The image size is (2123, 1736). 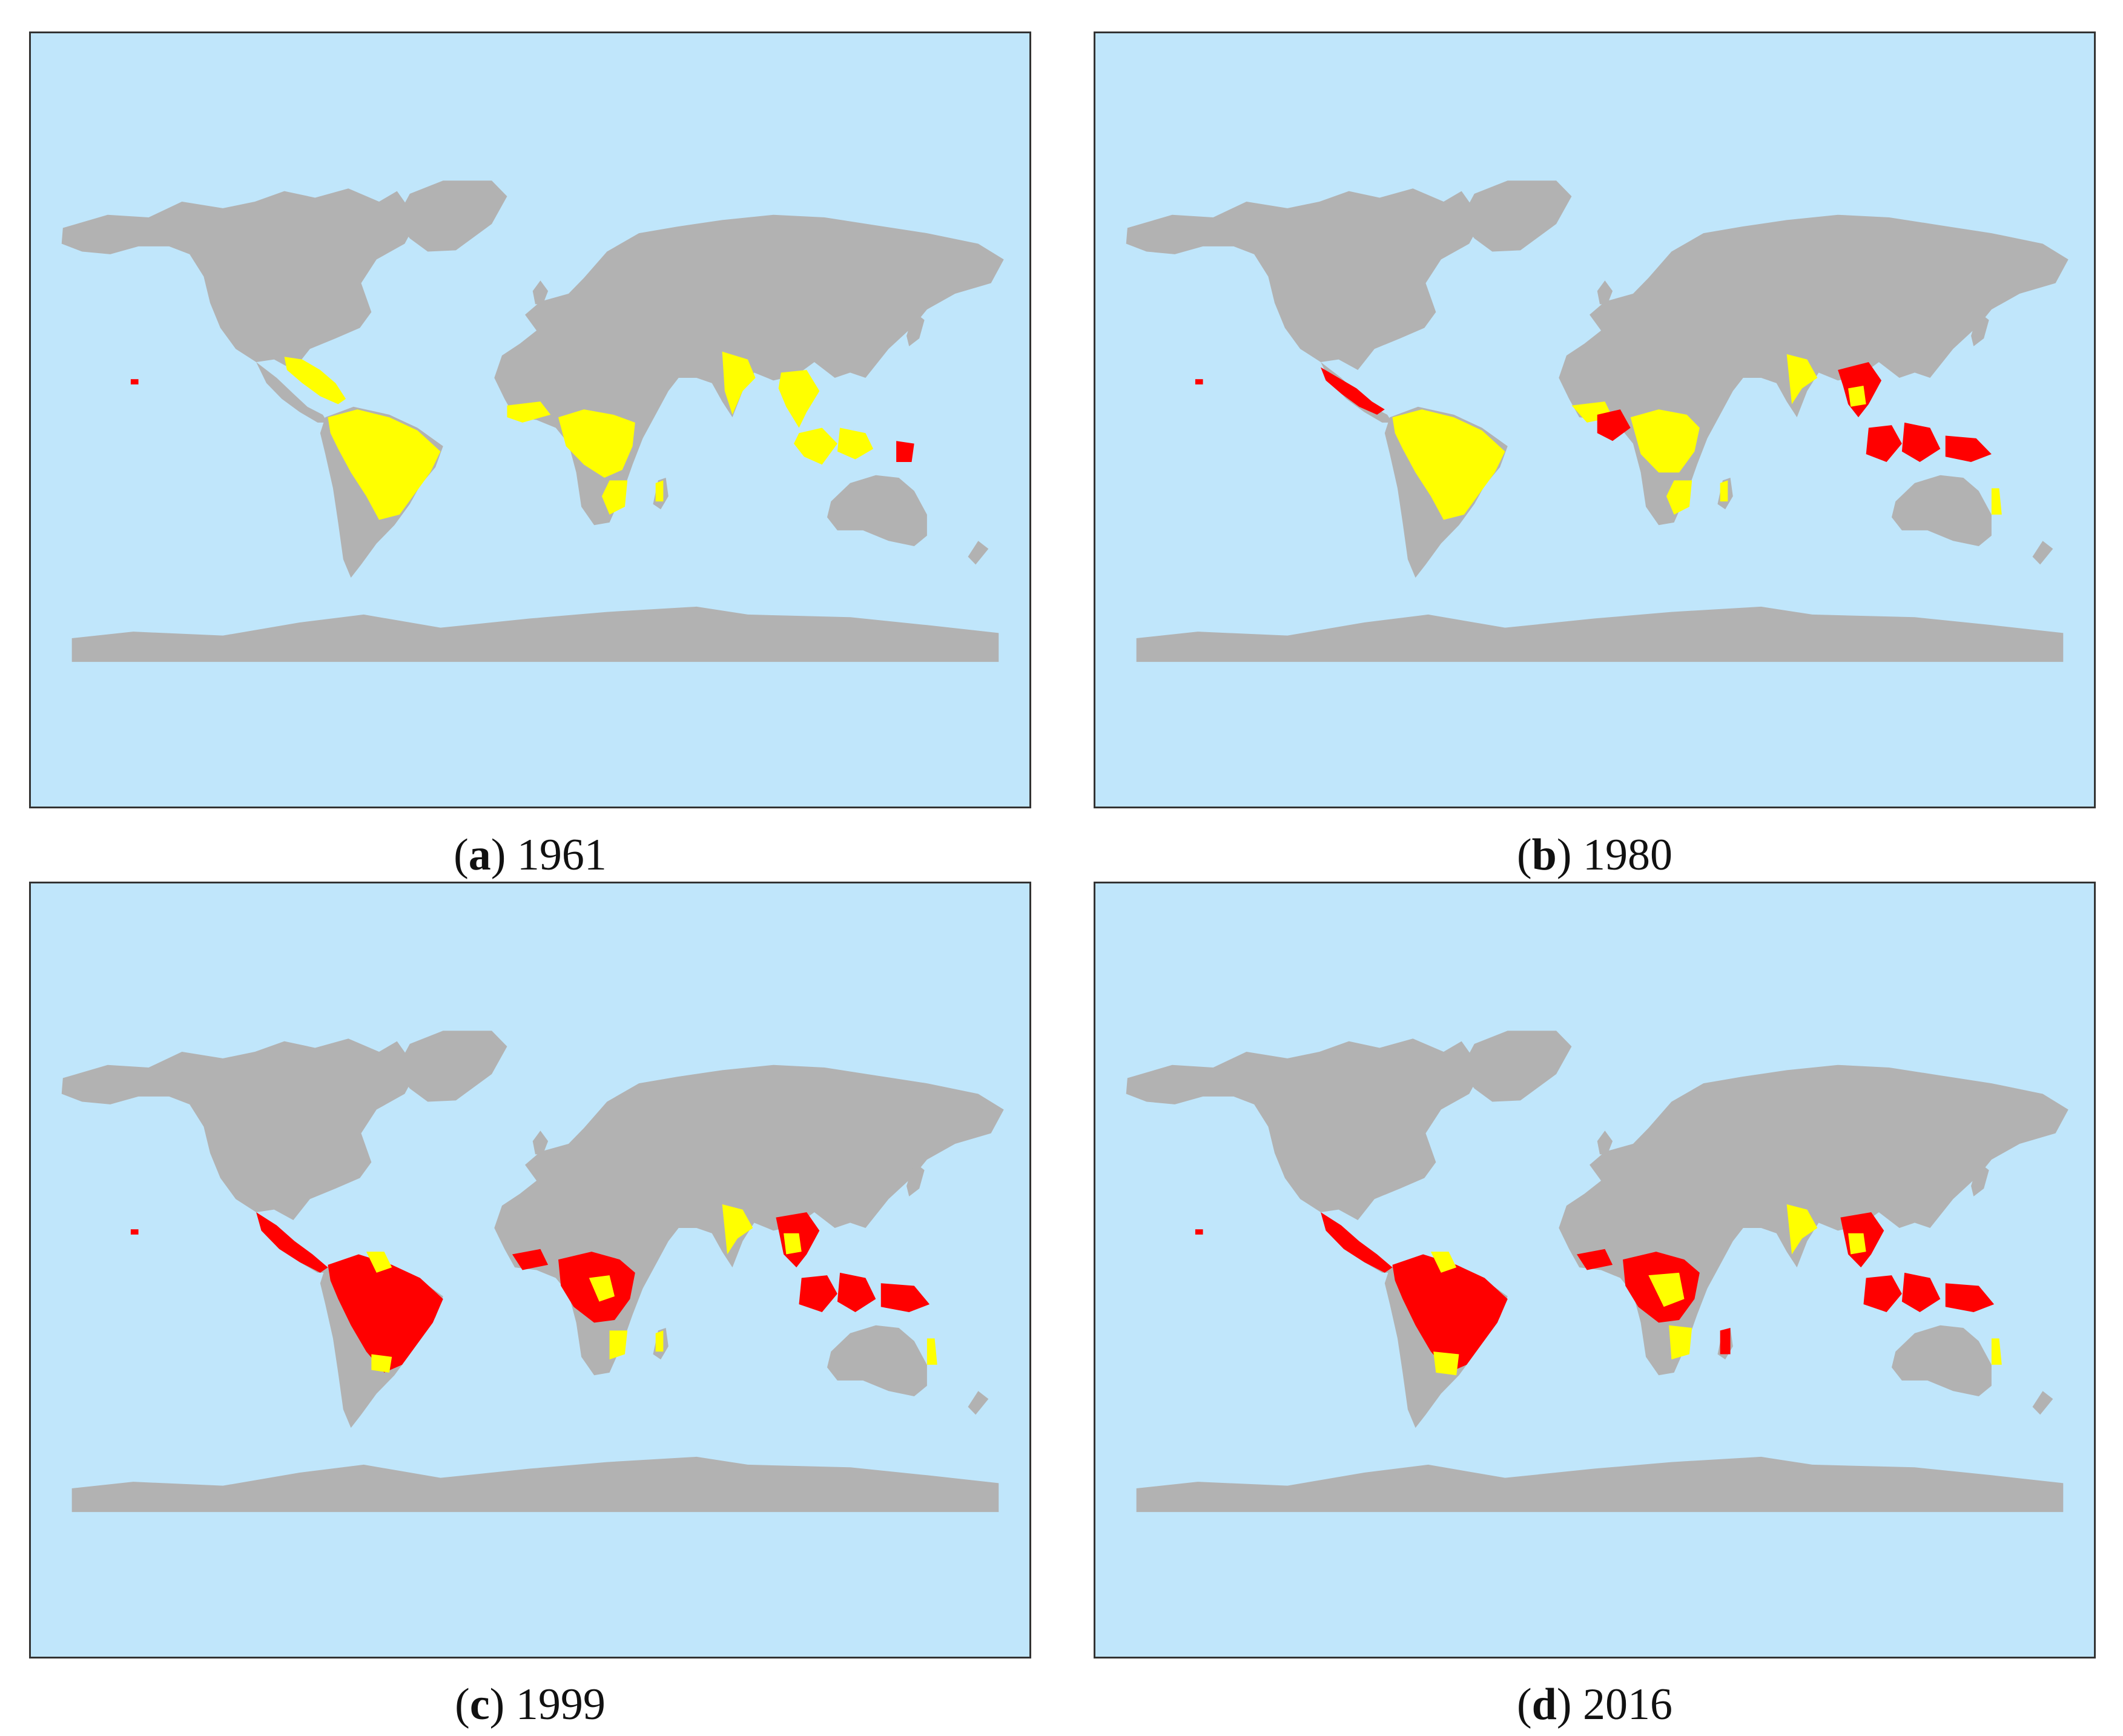 I want to click on caption-year-b: 1980, so click(x=1627, y=855).